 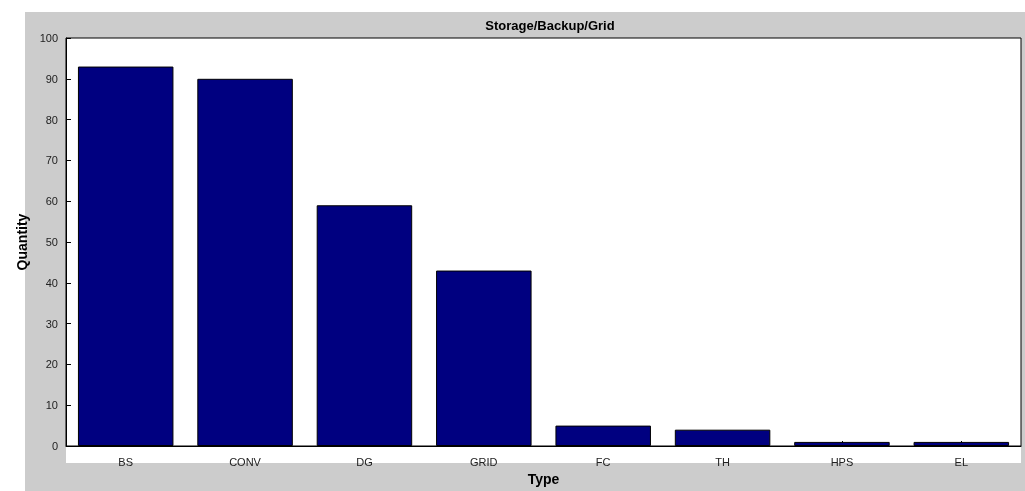 I want to click on x-tick-label: CONV, so click(x=245, y=461).